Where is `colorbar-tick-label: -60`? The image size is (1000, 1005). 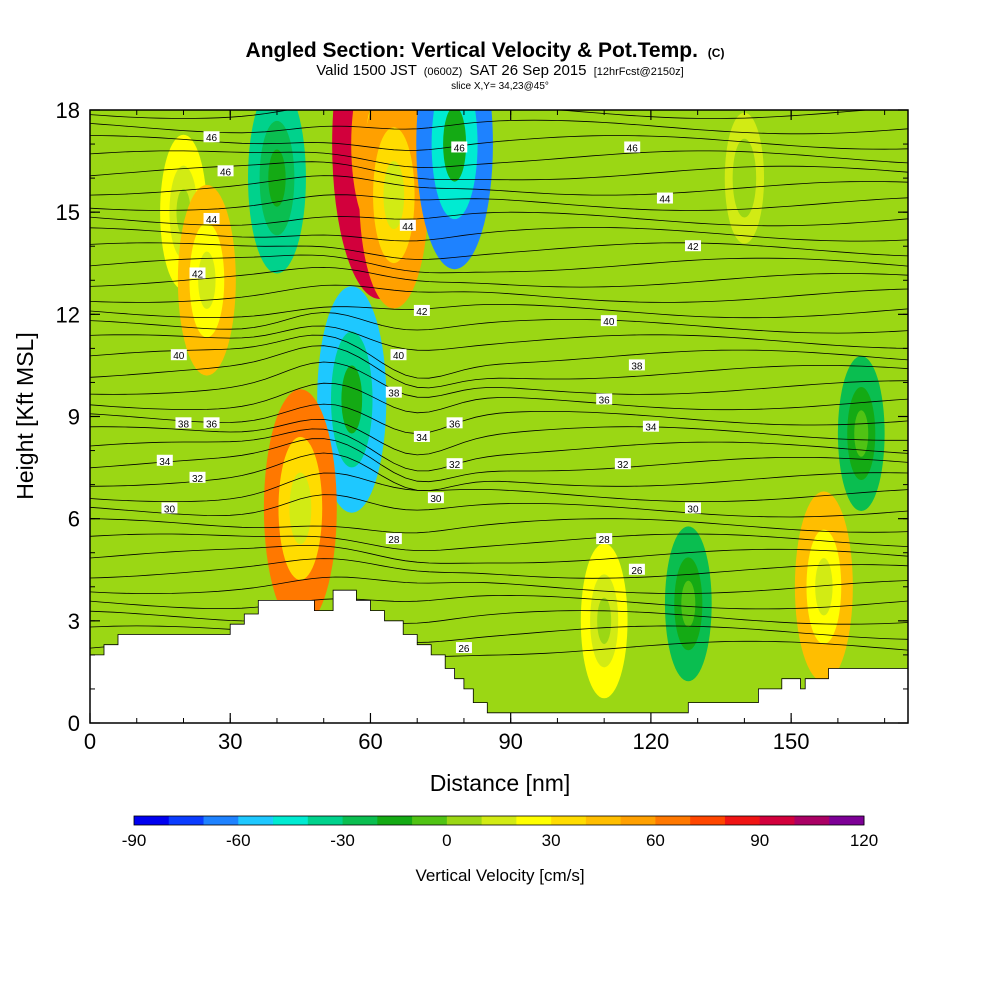
colorbar-tick-label: -60 is located at coordinates (238, 840).